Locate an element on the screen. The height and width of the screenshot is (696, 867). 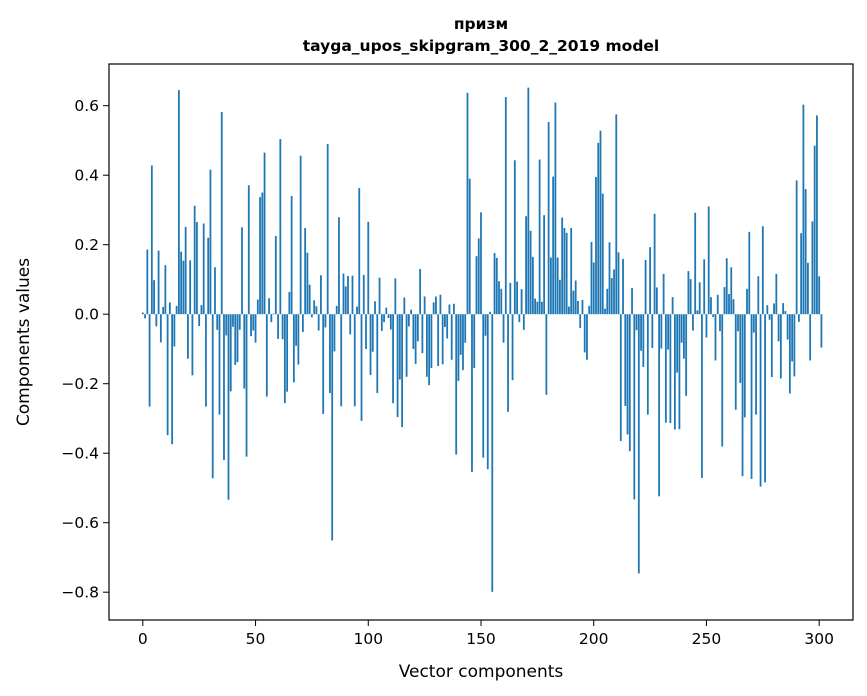
x-tick-label: 0 is located at coordinates (143, 639).